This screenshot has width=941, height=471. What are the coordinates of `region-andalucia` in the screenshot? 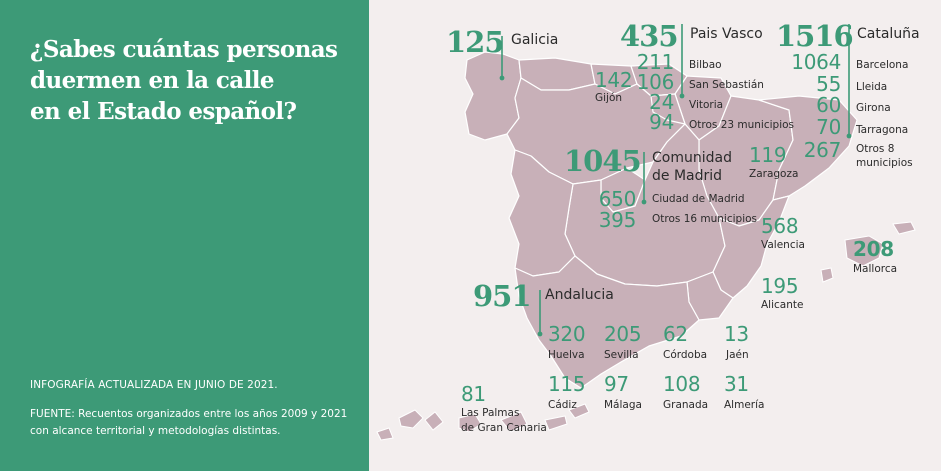 It's located at (607, 322).